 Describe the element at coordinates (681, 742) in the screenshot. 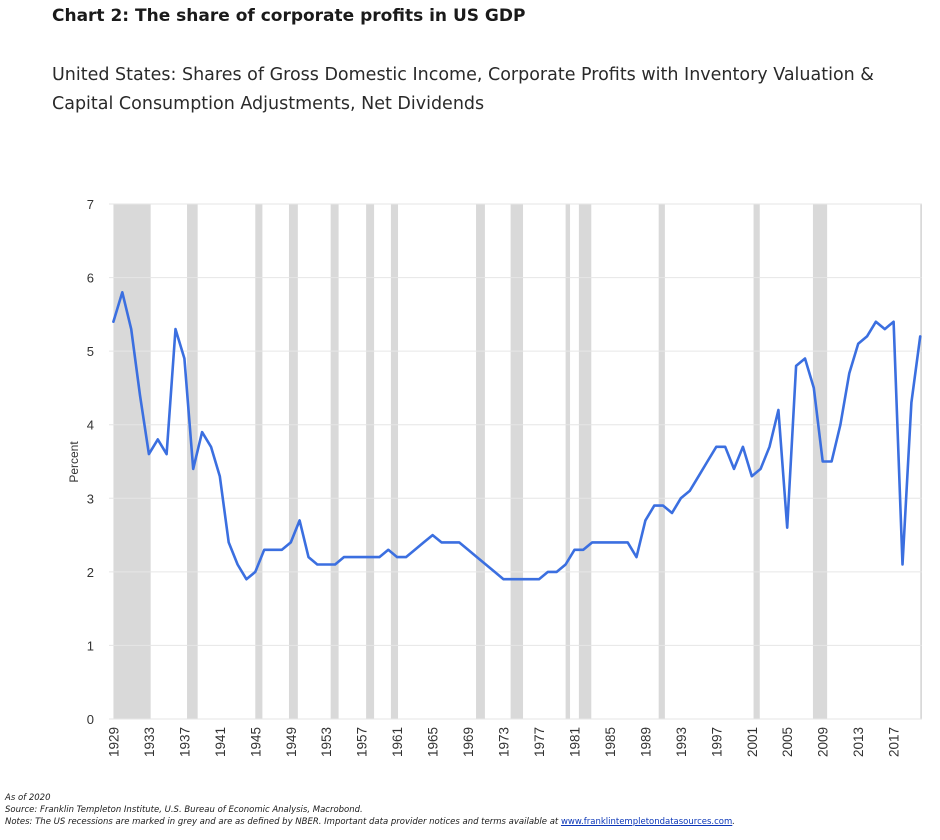

I see `x-tick-label: 1993` at that location.